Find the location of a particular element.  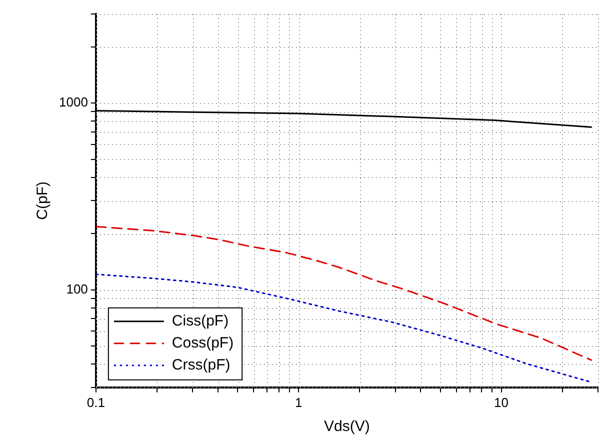

x-tick-label: 10 is located at coordinates (501, 402).